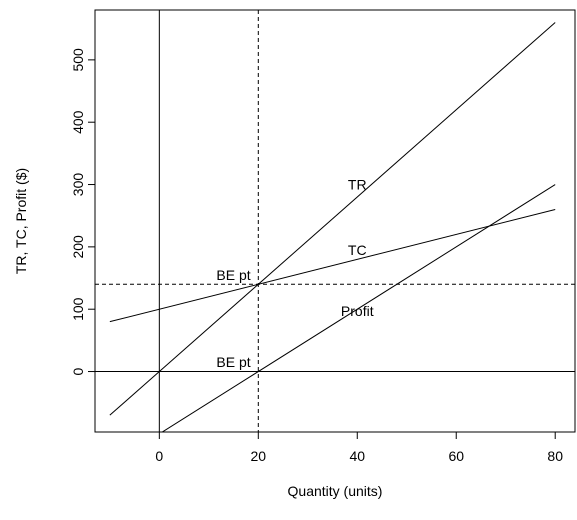 The image size is (577, 520). Describe the element at coordinates (294, 274) in the screenshot. I see `annotations: TR TC Profit BE pt BE pt` at that location.